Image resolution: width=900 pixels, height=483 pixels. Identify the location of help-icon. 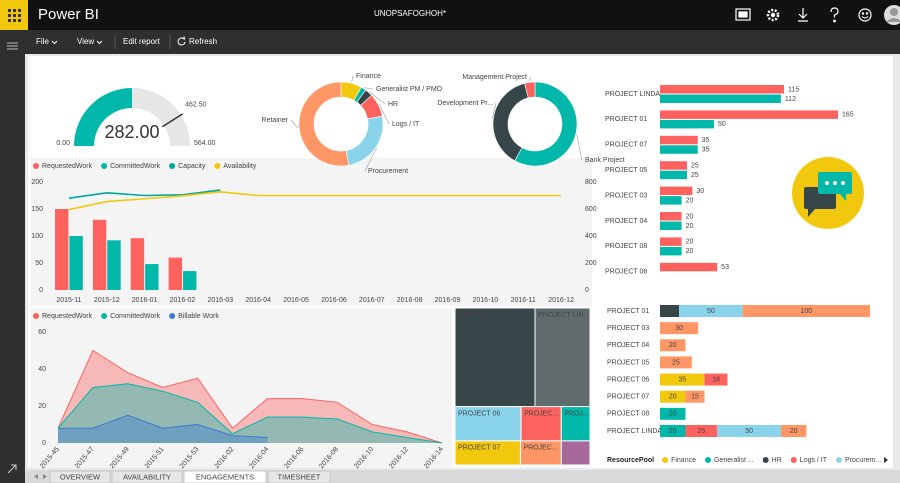
(834, 15).